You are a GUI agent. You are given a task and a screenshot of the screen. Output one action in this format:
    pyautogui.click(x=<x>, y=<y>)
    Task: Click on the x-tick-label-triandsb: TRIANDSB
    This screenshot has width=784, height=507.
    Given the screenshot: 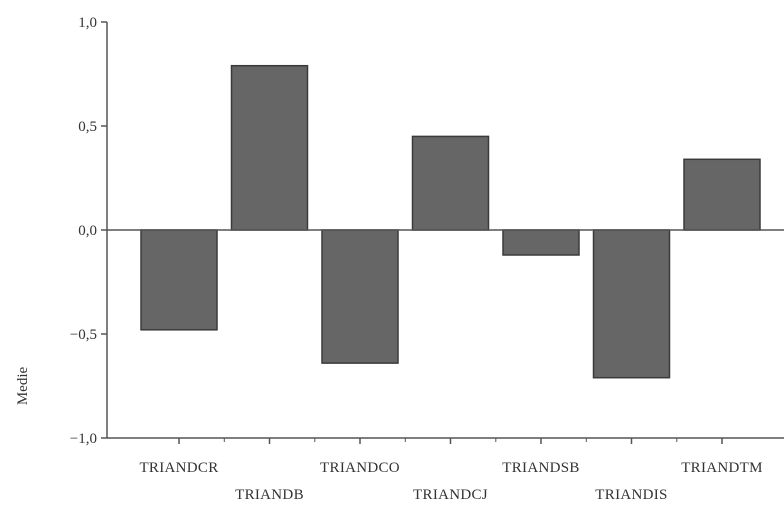 What is the action you would take?
    pyautogui.click(x=540, y=468)
    